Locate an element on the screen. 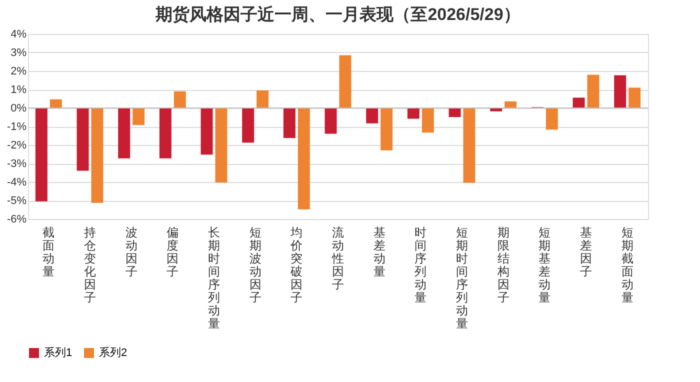  x-tick-label: 短期截面动量 is located at coordinates (627, 265).